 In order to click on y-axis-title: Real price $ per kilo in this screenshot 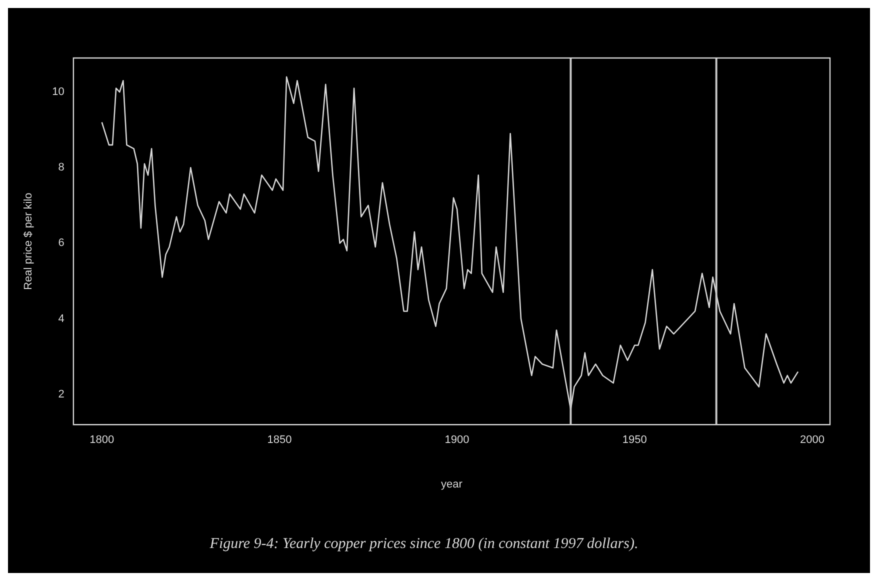, I will do `click(28, 241)`.